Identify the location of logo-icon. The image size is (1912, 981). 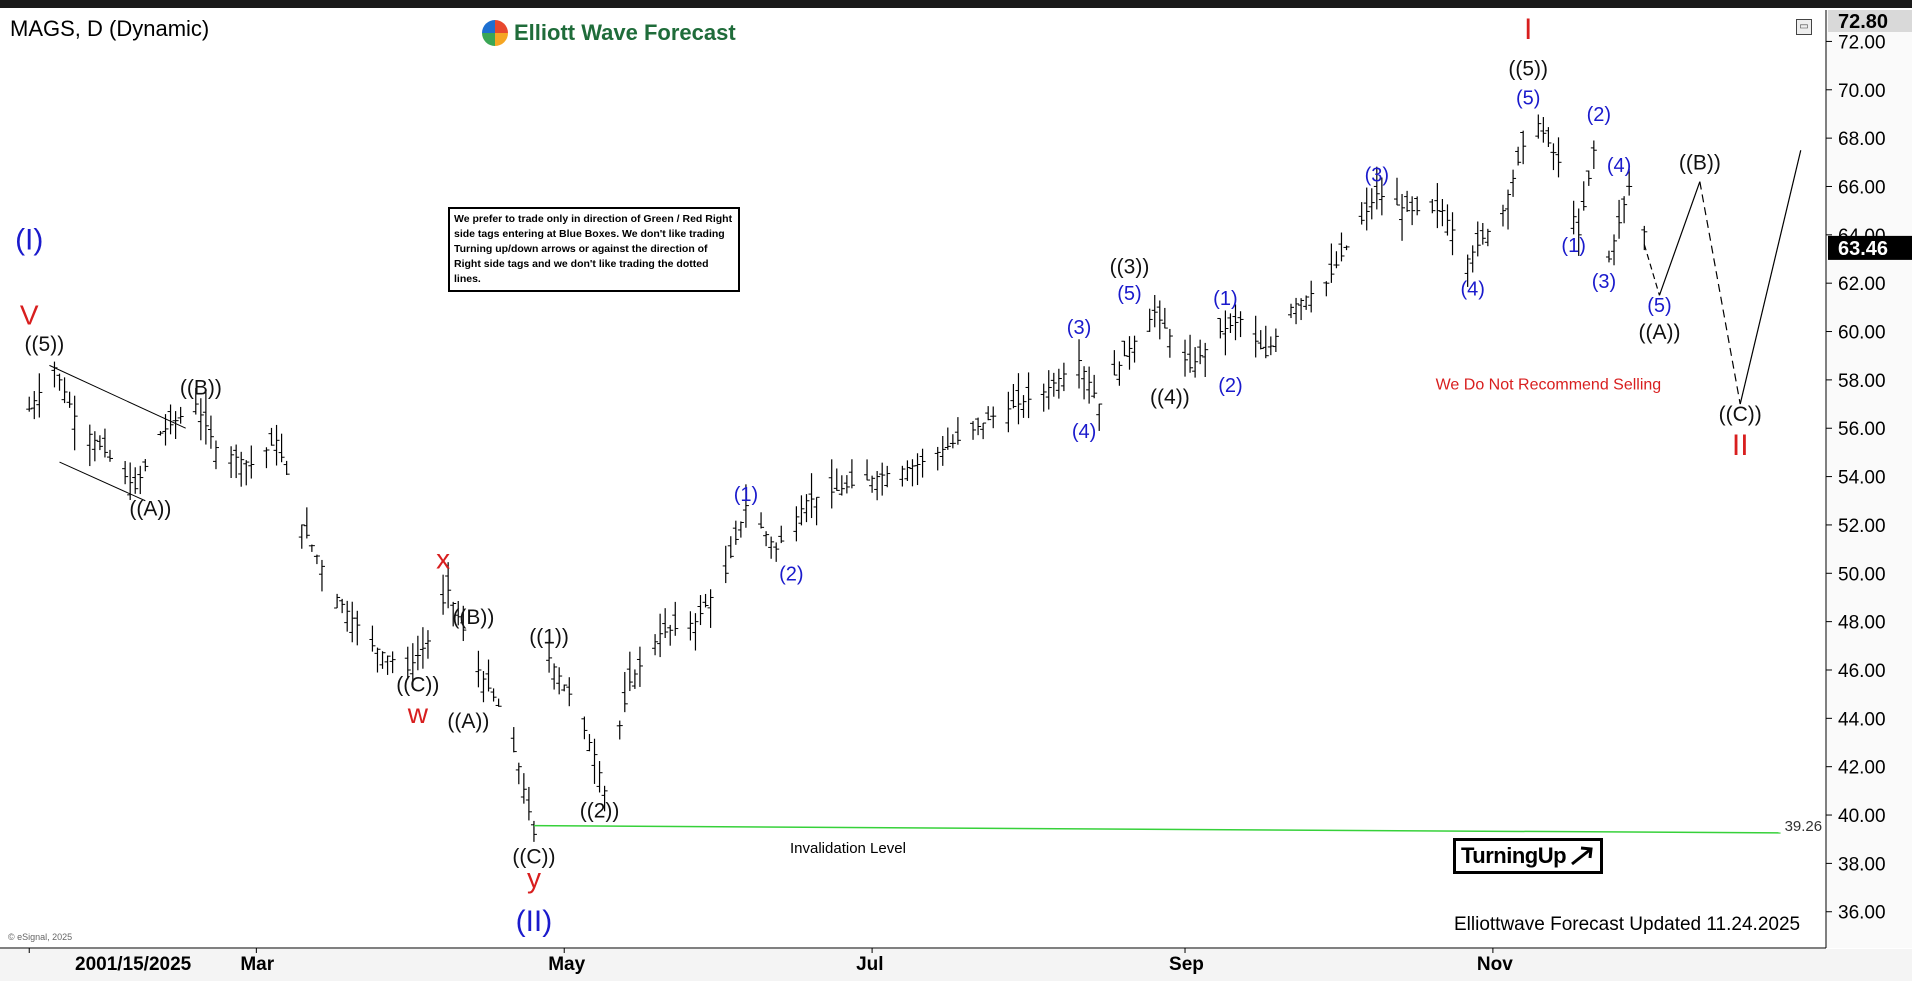
(495, 33).